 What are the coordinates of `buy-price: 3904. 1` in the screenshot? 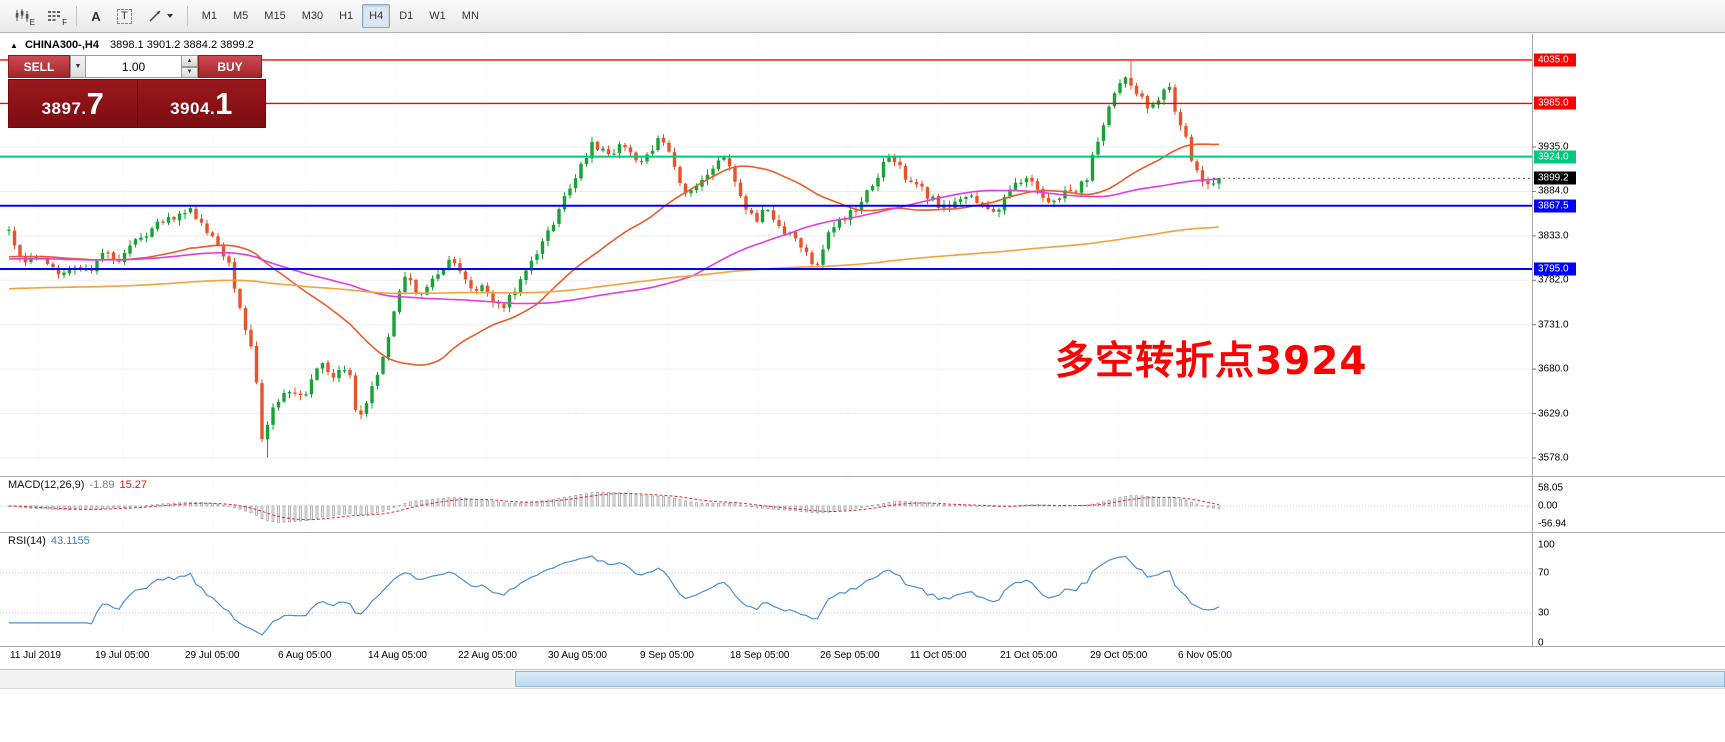 It's located at (202, 103).